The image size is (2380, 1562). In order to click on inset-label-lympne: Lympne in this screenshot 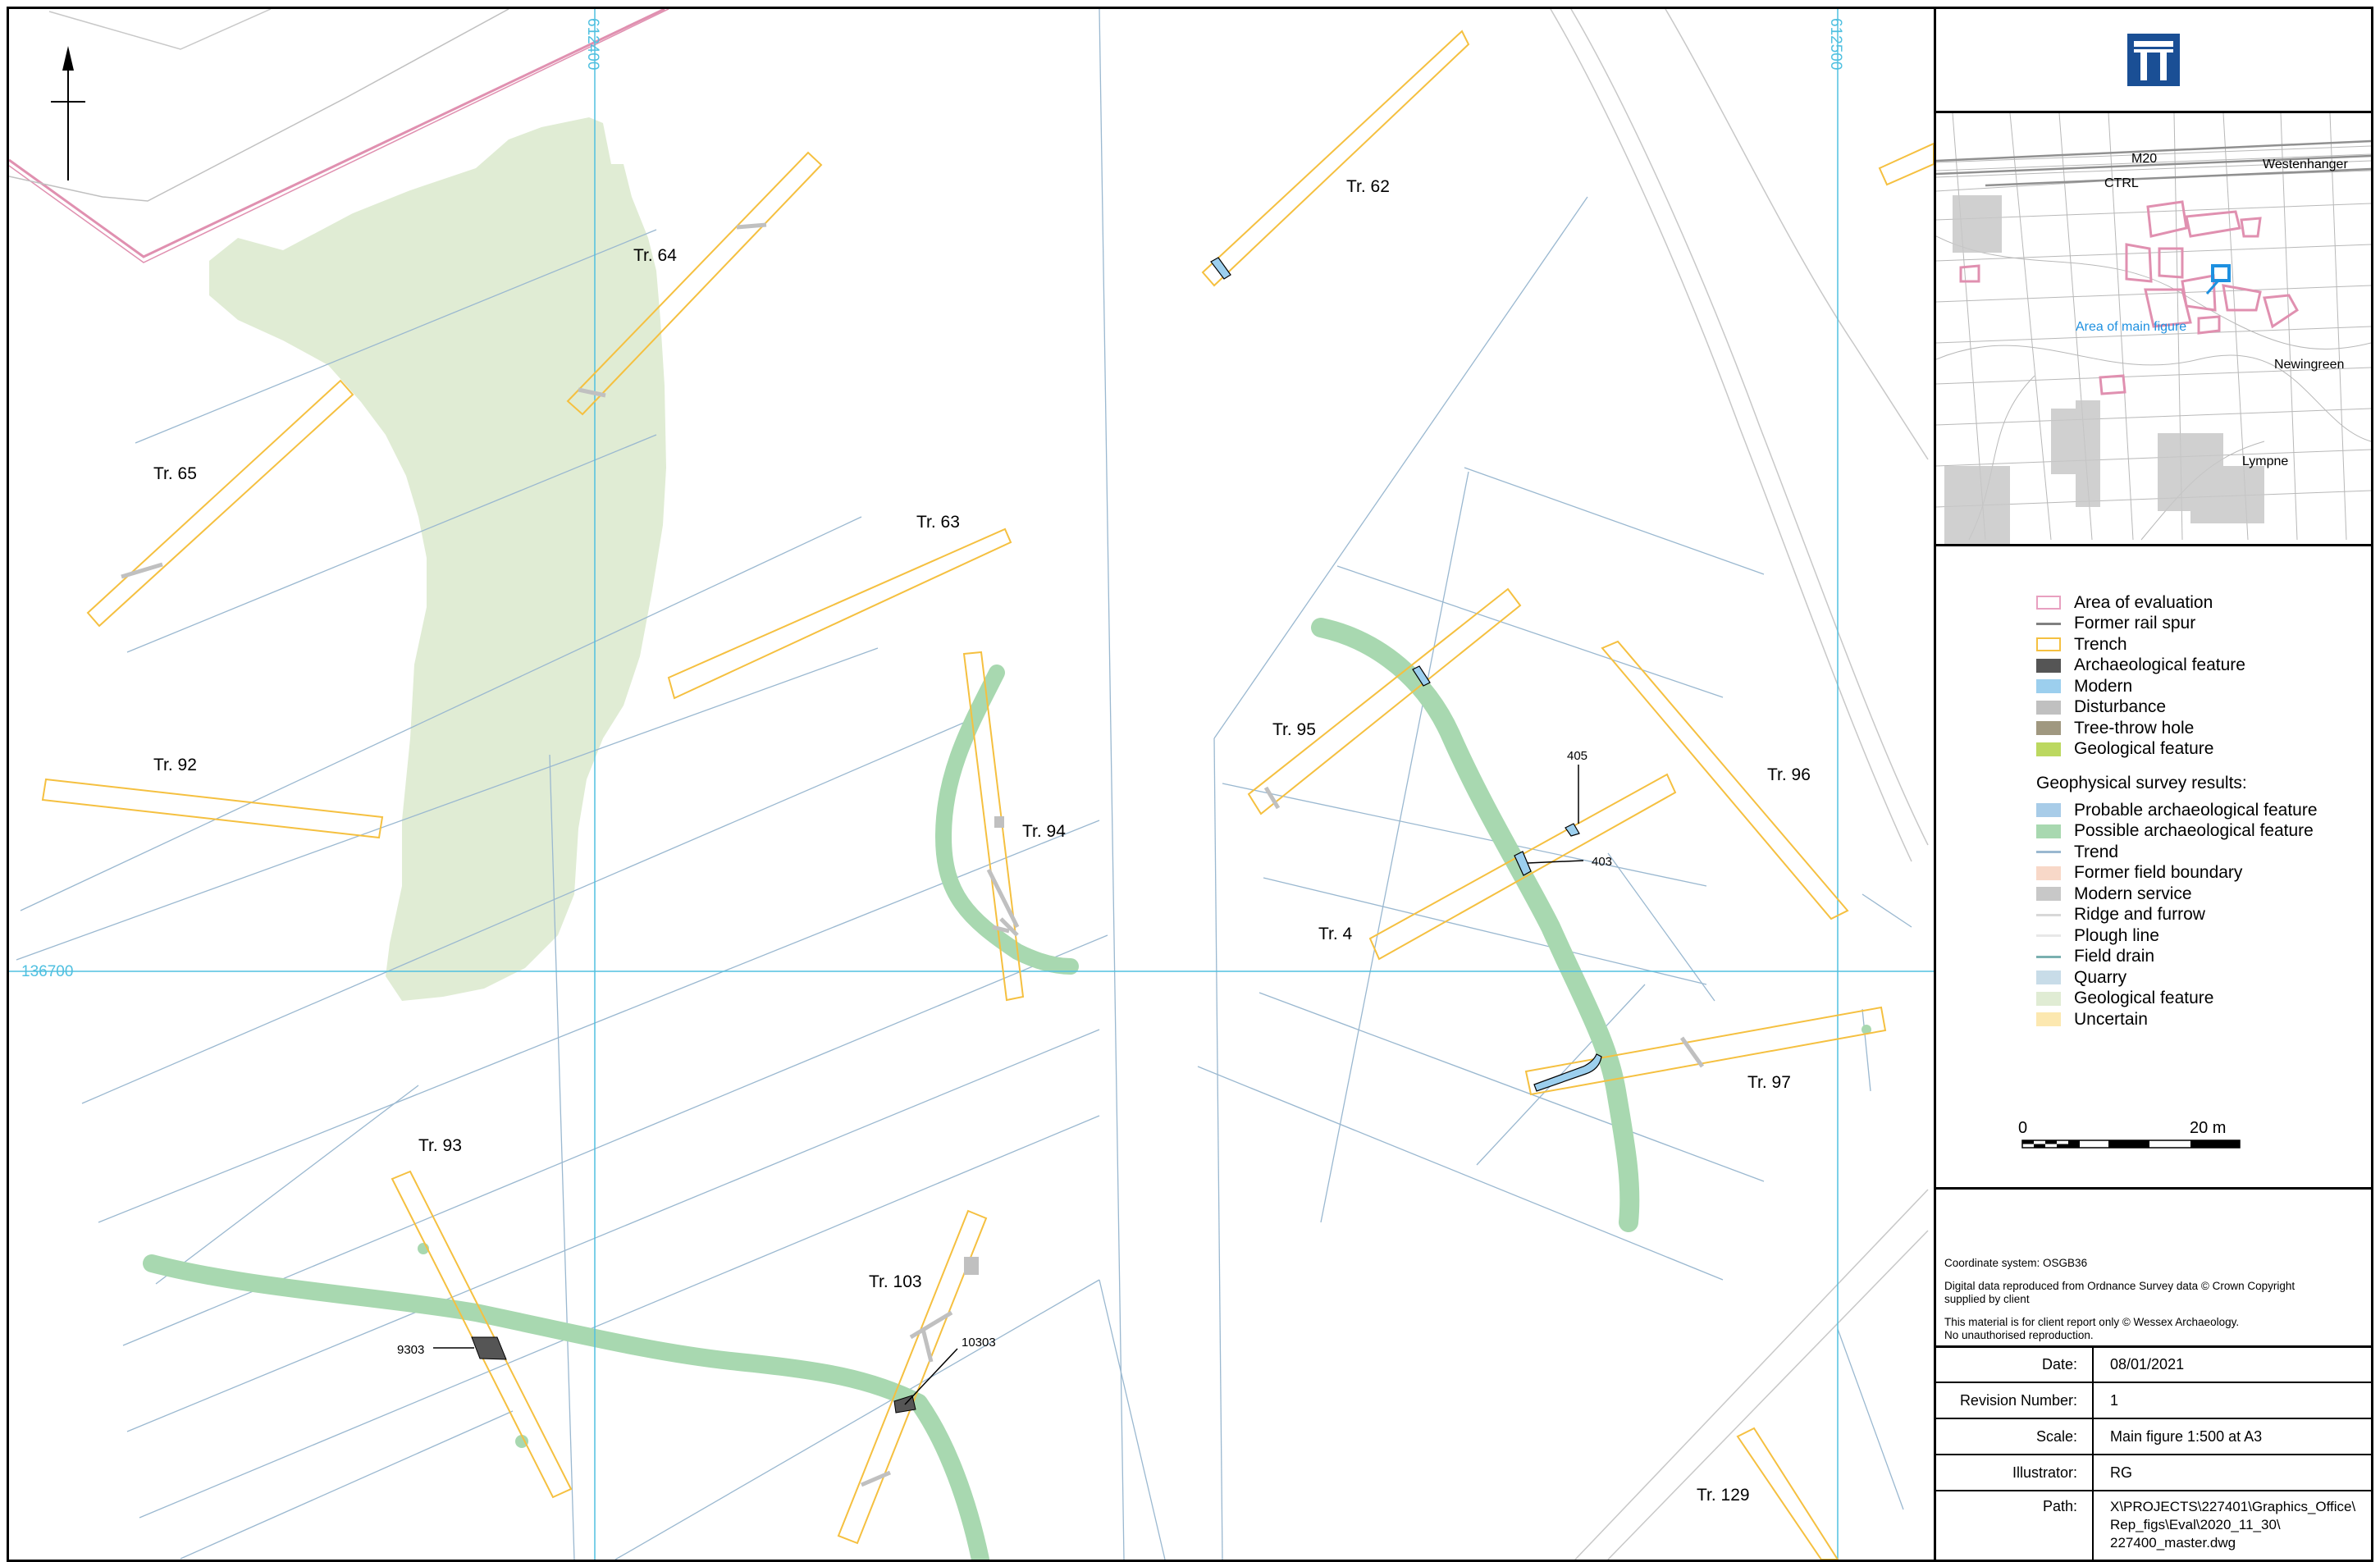, I will do `click(2265, 461)`.